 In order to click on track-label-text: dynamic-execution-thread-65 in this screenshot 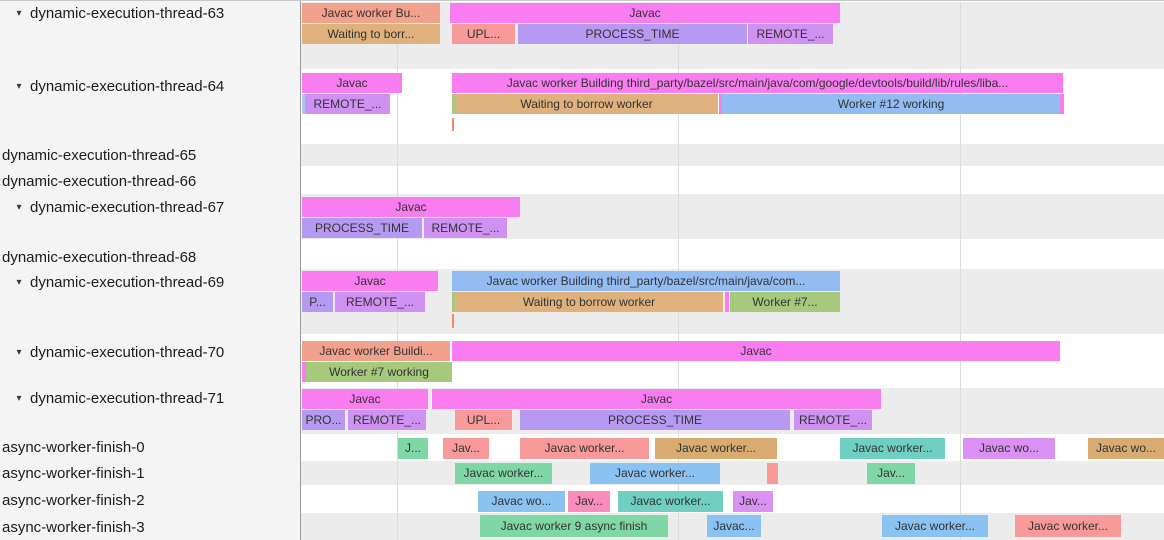, I will do `click(99, 155)`.